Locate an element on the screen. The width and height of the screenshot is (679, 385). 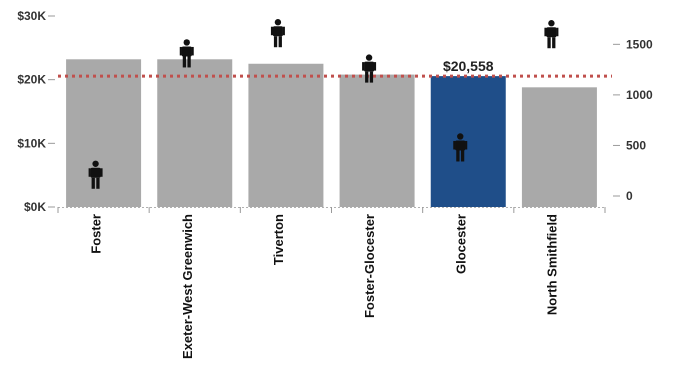
right-y-axis: 0 500 1000 1500 is located at coordinates (633, 120).